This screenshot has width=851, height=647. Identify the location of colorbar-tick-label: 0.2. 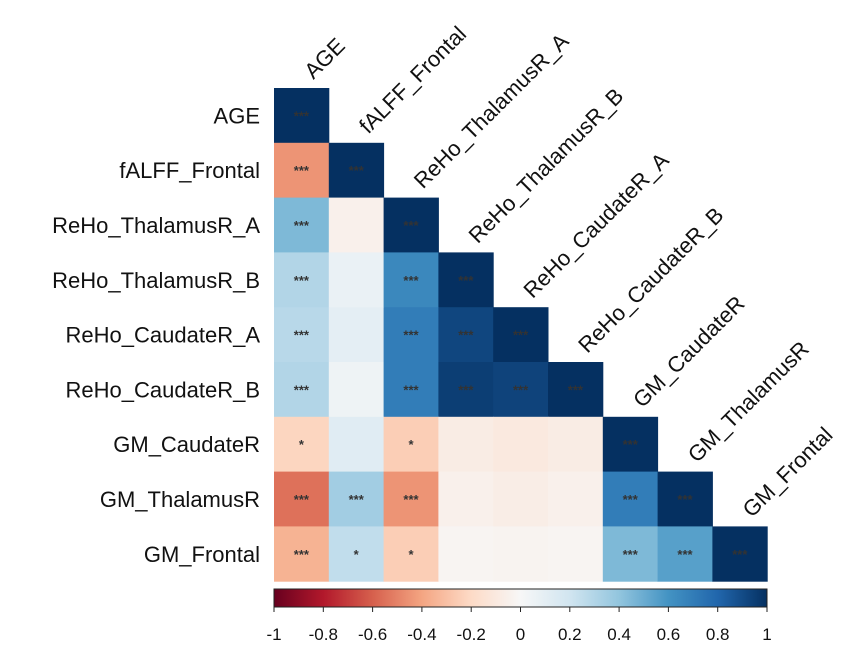
(570, 634).